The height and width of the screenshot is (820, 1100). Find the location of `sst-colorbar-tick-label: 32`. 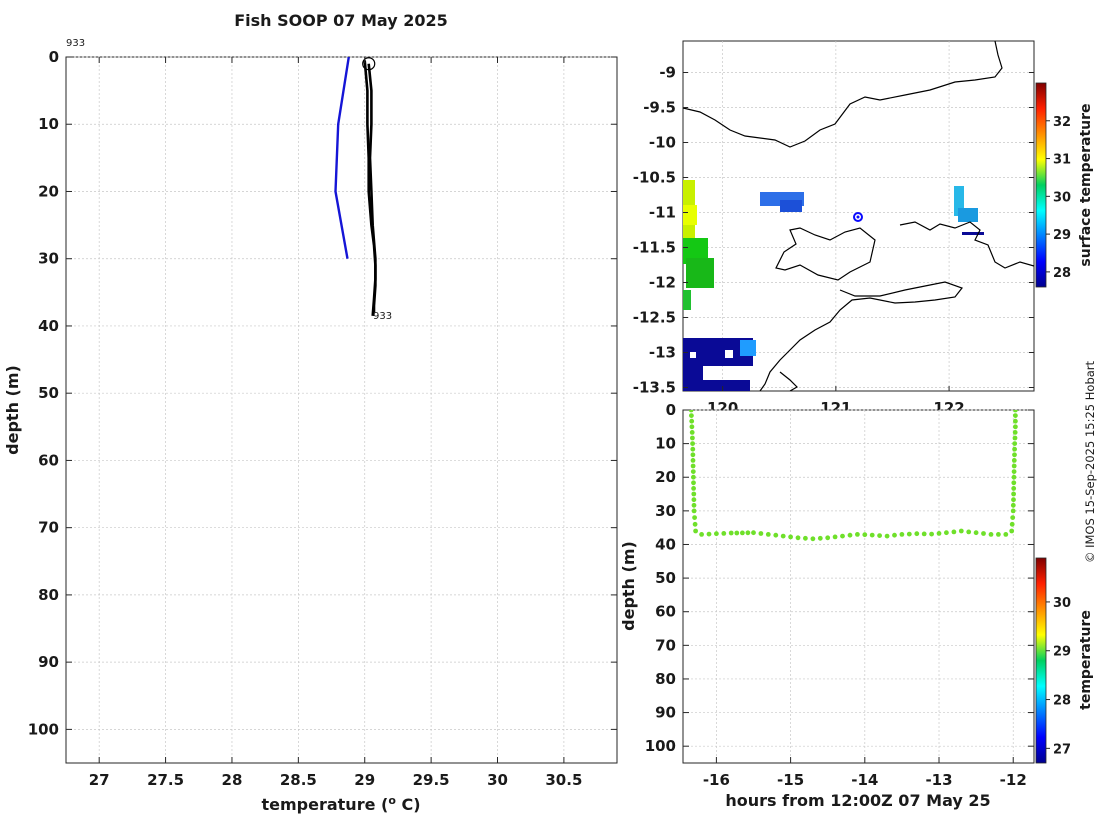

sst-colorbar-tick-label: 32 is located at coordinates (1062, 122).